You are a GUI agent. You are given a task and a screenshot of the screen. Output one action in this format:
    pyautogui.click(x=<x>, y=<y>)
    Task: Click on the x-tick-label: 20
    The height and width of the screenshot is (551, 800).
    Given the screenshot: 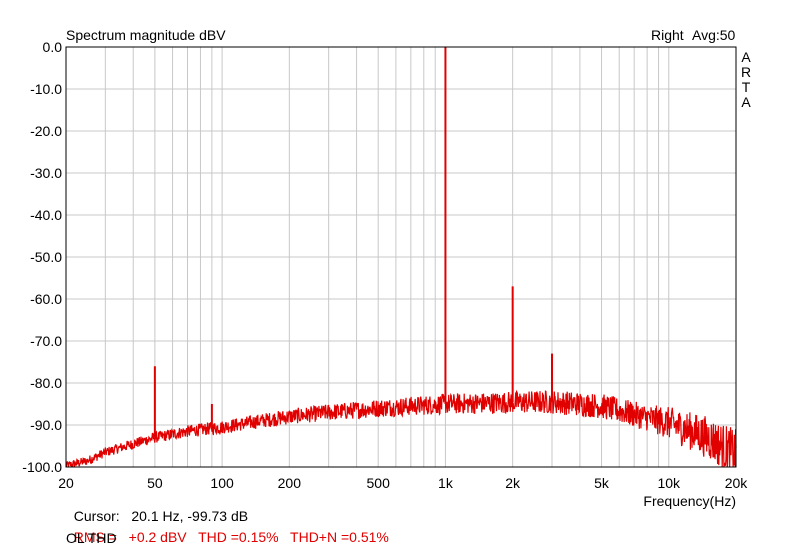 What is the action you would take?
    pyautogui.click(x=66, y=483)
    